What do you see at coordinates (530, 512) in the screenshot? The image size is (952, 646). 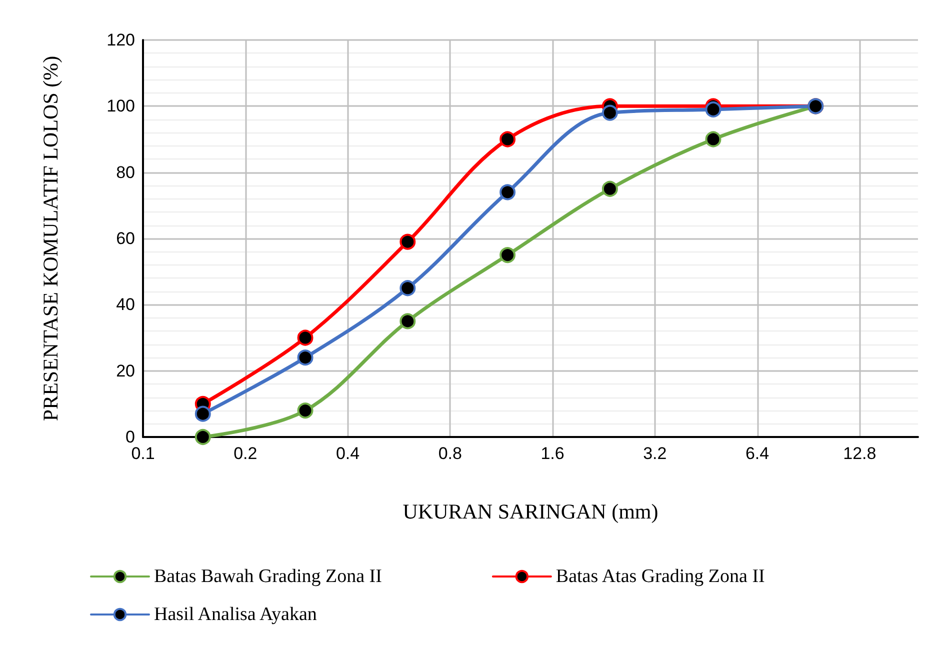 I see `x-axis-title: UKURAN SARINGAN (mm)` at bounding box center [530, 512].